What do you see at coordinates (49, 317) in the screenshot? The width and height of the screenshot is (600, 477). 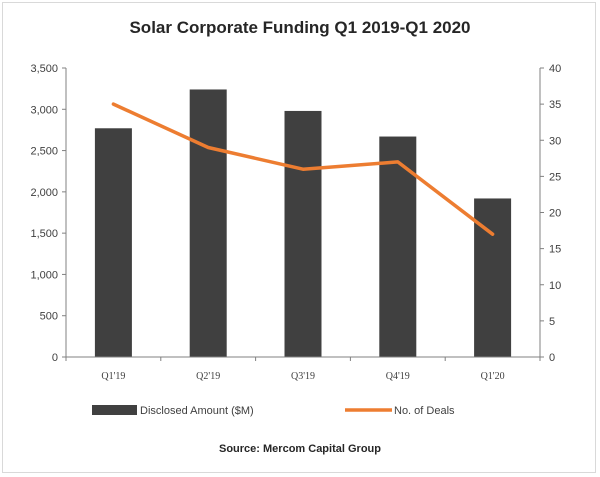 I see `left-axis-tick-label: 500` at bounding box center [49, 317].